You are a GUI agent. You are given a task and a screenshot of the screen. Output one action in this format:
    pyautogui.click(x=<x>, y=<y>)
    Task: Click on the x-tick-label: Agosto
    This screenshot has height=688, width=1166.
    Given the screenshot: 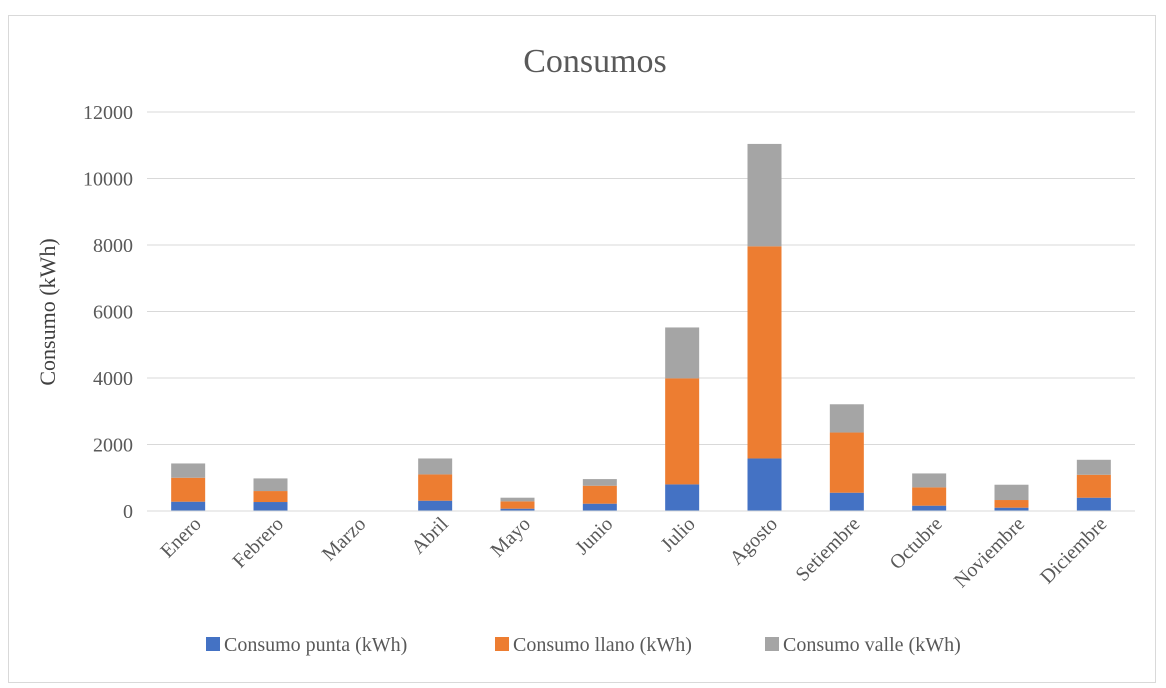 What is the action you would take?
    pyautogui.click(x=754, y=541)
    